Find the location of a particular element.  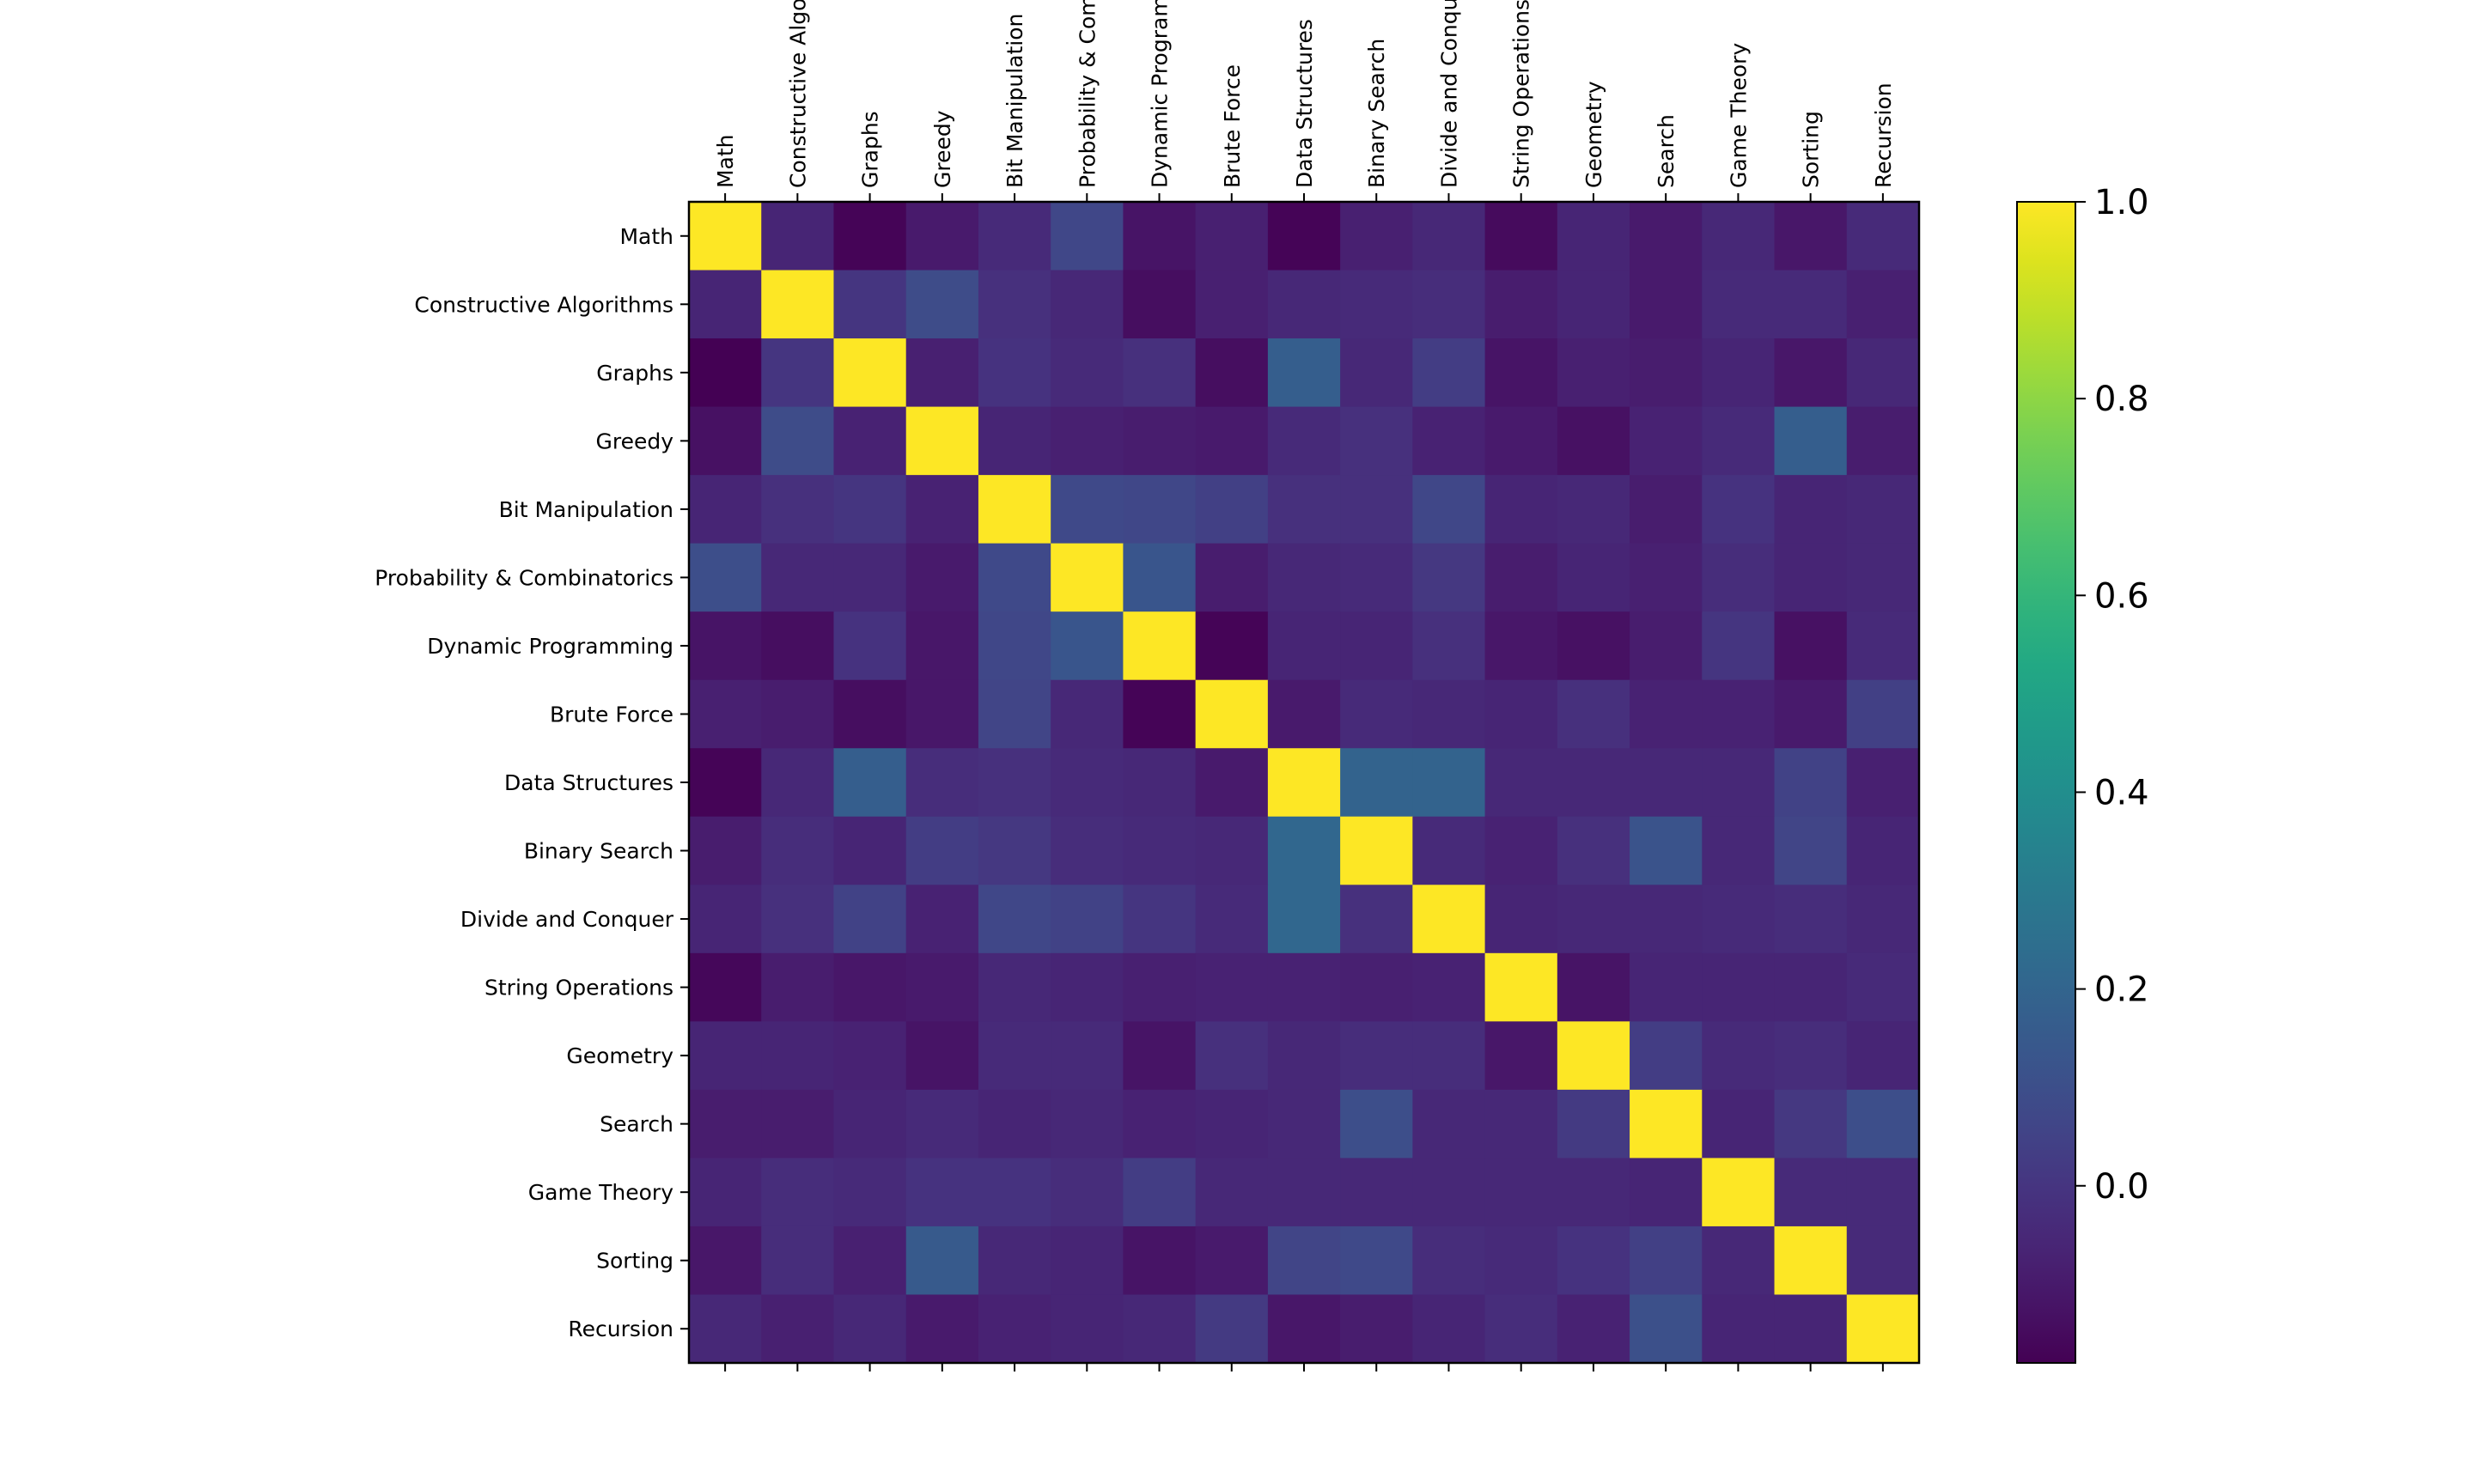

colorbar-gradient is located at coordinates (2046, 782).